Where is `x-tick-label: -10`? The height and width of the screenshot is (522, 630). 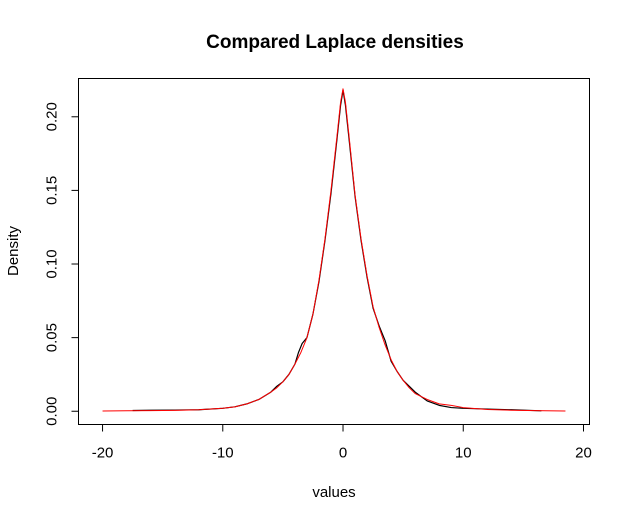 x-tick-label: -10 is located at coordinates (223, 453).